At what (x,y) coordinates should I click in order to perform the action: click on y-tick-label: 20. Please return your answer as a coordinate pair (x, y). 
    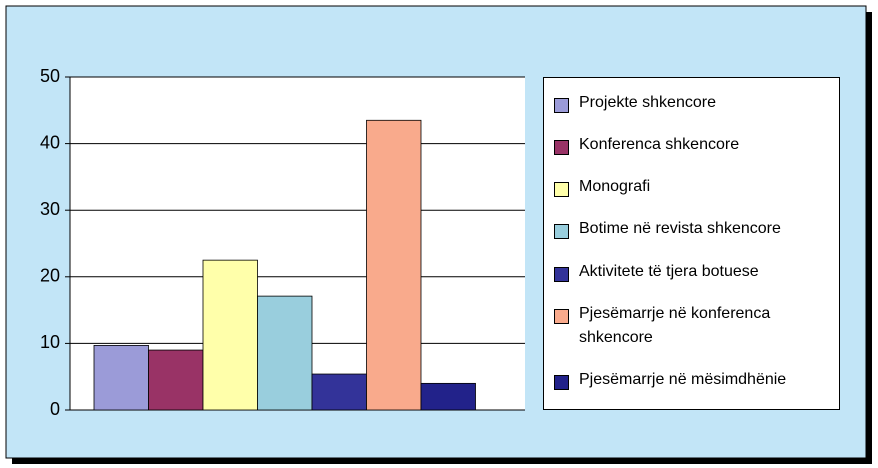
    Looking at the image, I should click on (50, 276).